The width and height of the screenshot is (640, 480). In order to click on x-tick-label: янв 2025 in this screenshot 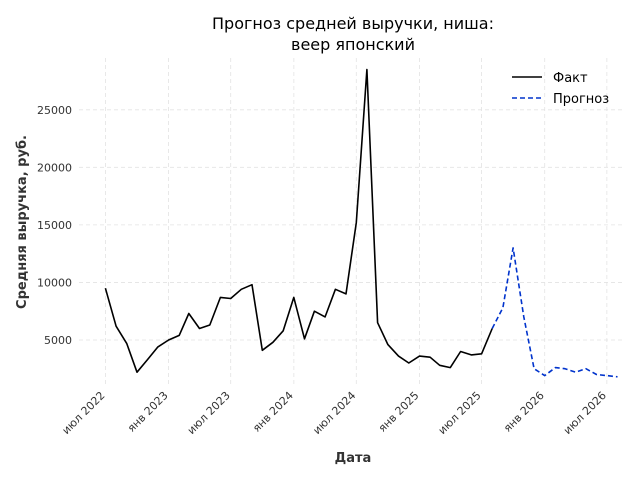, I will do `click(399, 412)`.